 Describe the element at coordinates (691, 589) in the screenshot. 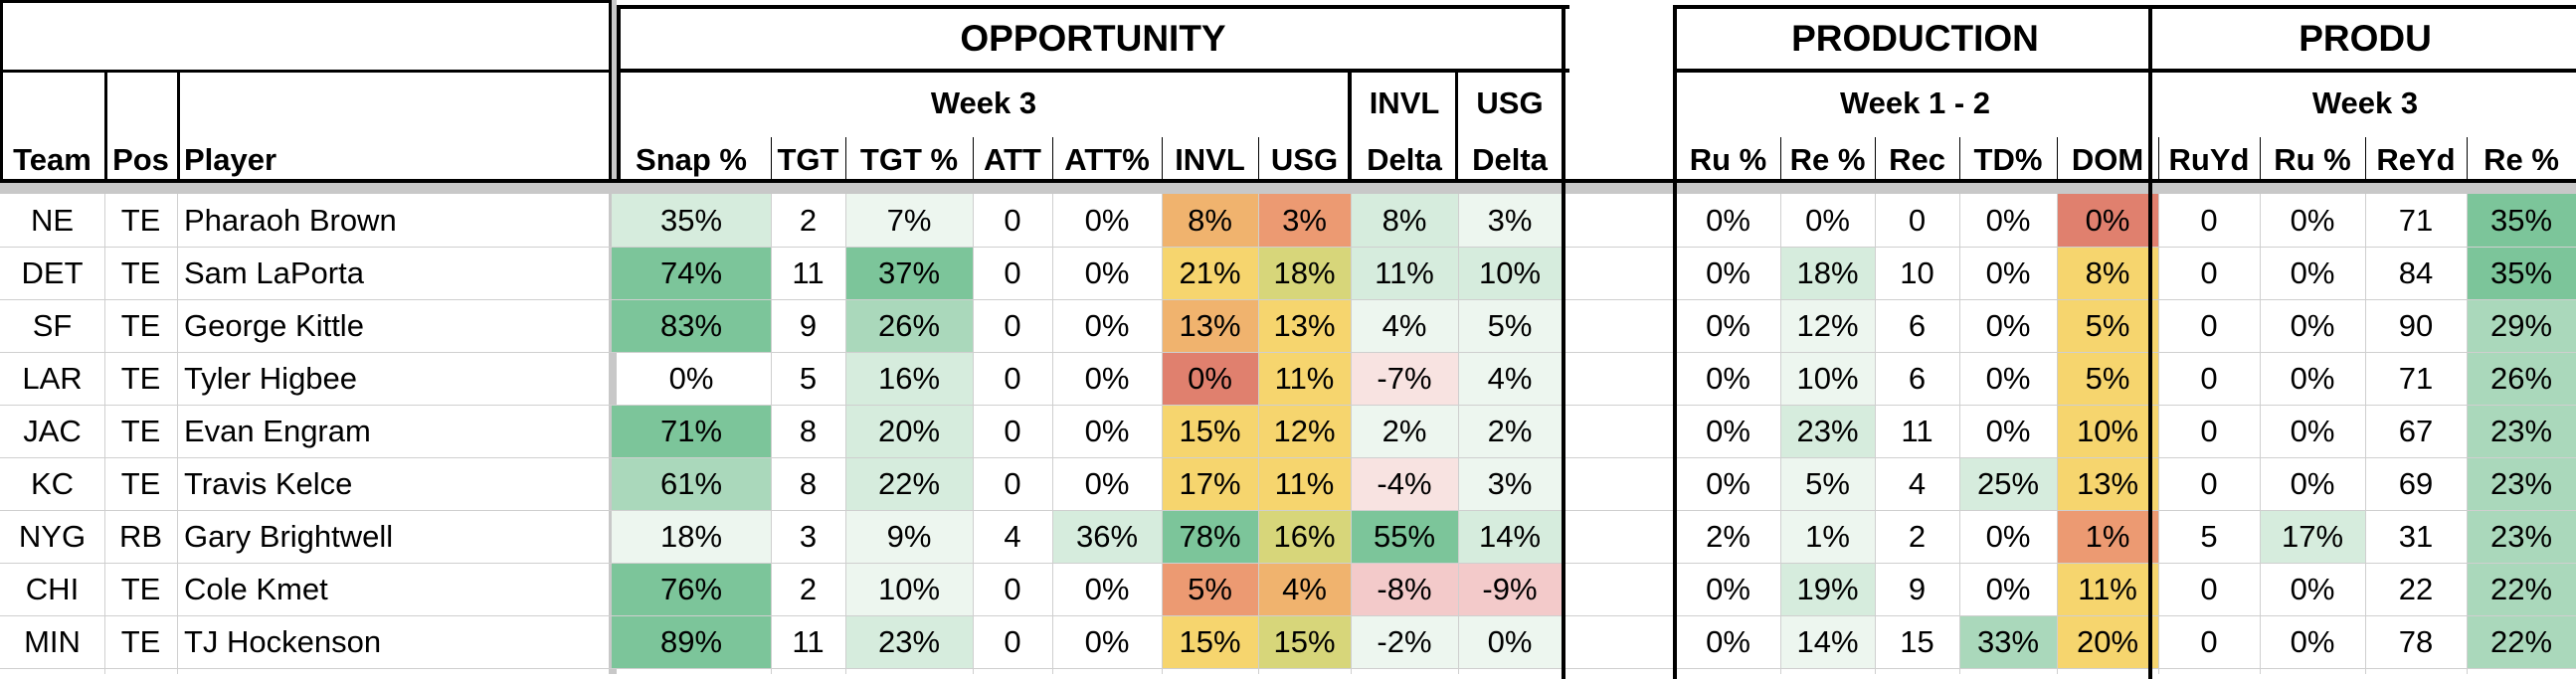

I see `cell-r7-snap-: 76%` at that location.